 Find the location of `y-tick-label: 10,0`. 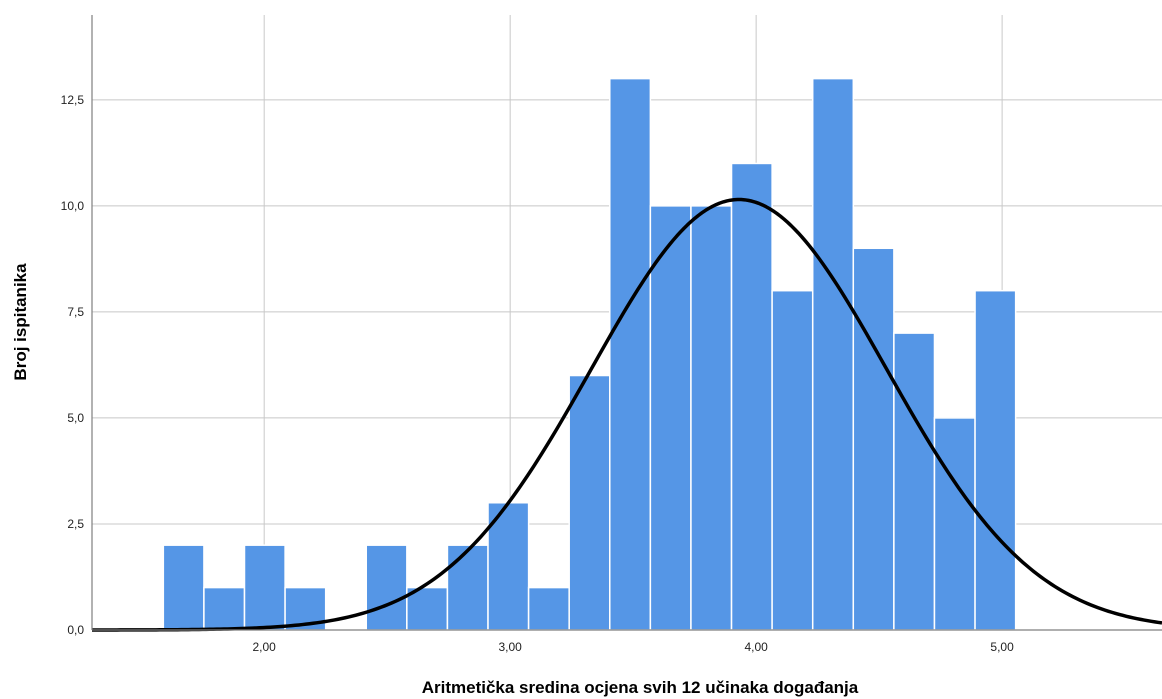

y-tick-label: 10,0 is located at coordinates (73, 206).